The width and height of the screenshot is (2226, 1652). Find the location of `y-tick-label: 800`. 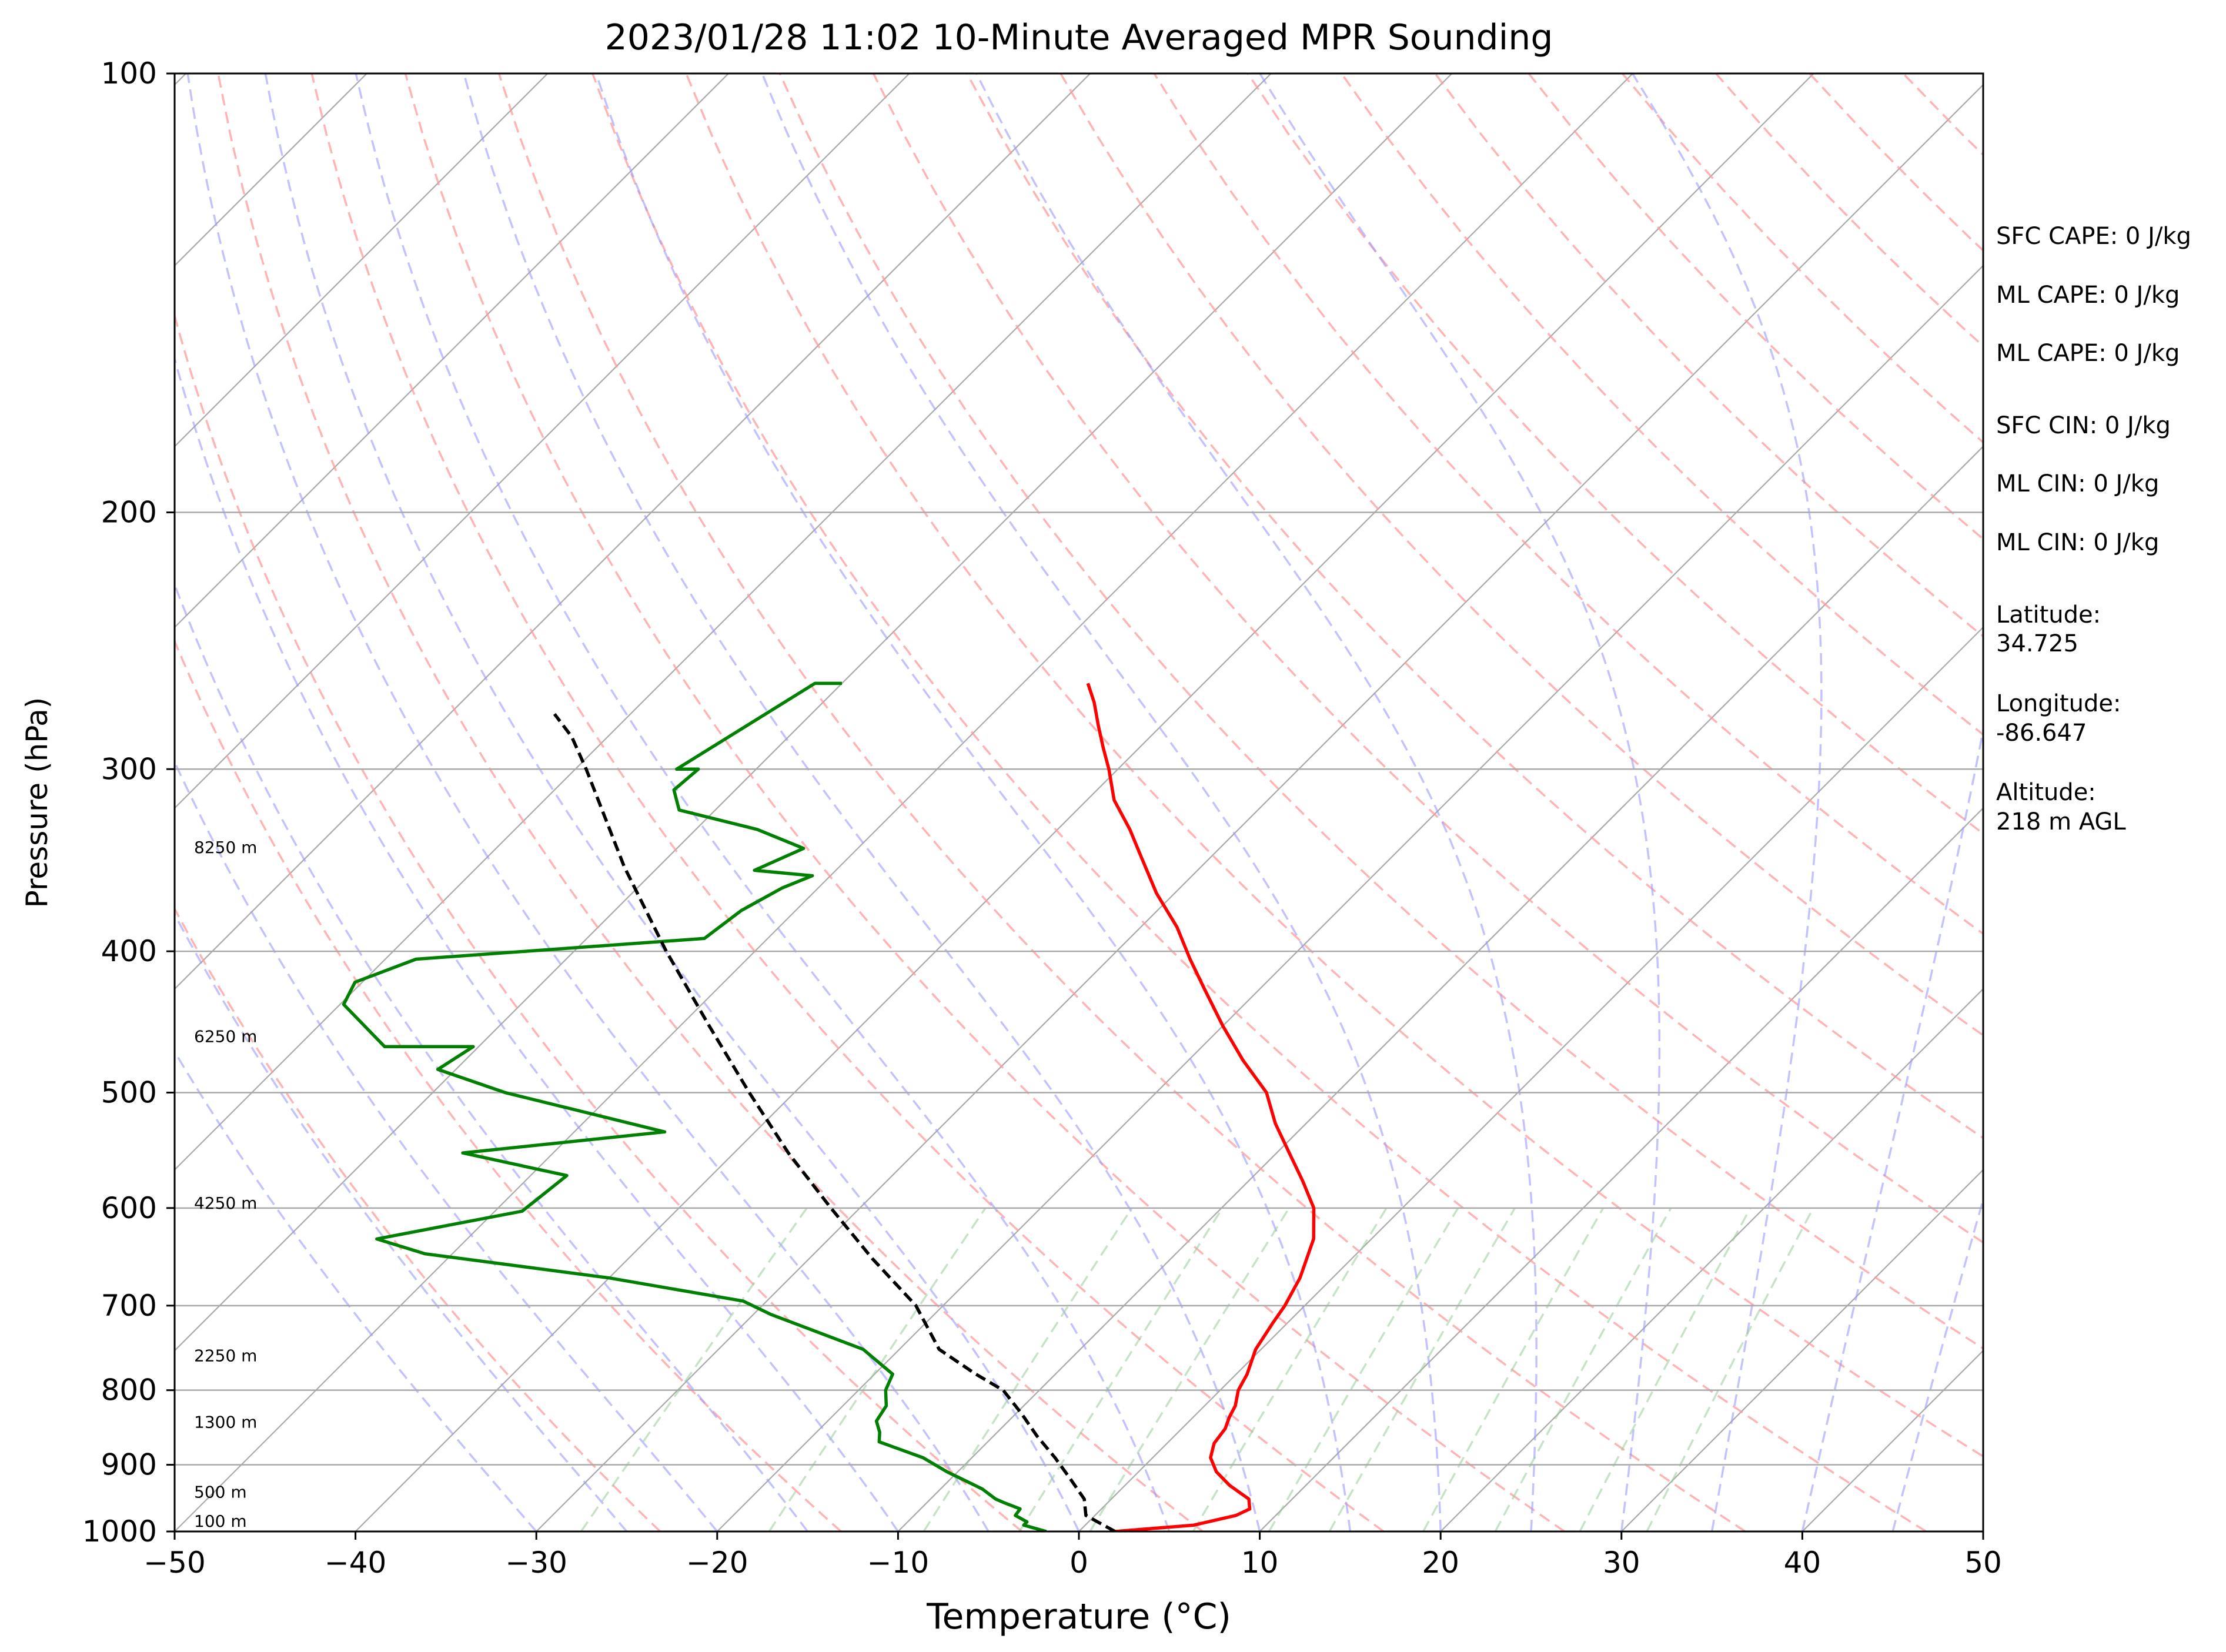

y-tick-label: 800 is located at coordinates (129, 1390).